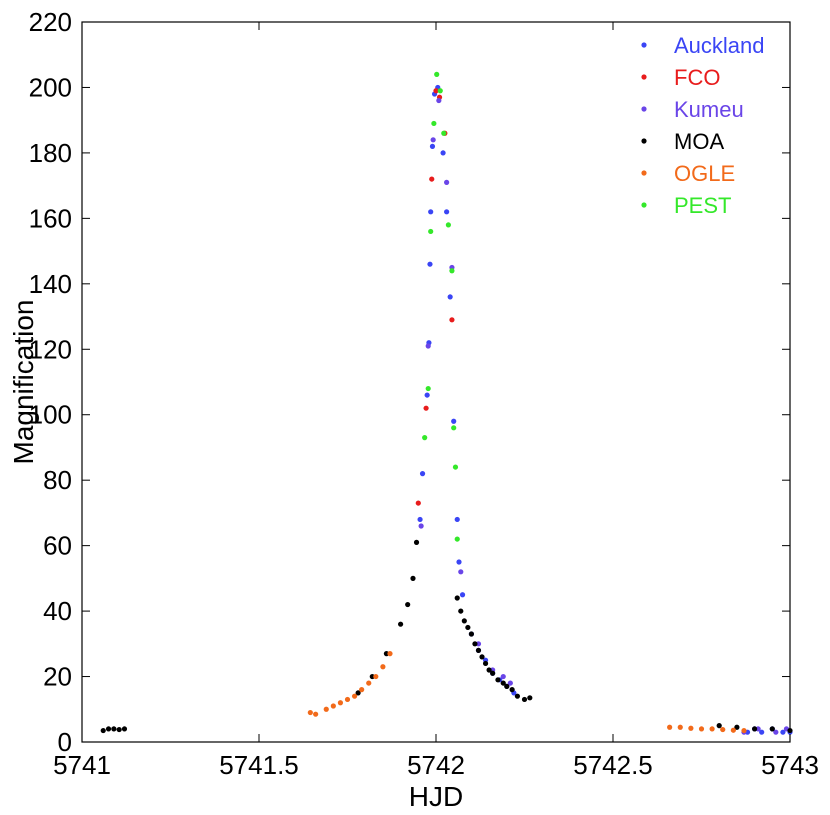  I want to click on legend-label: MOA, so click(699, 141).